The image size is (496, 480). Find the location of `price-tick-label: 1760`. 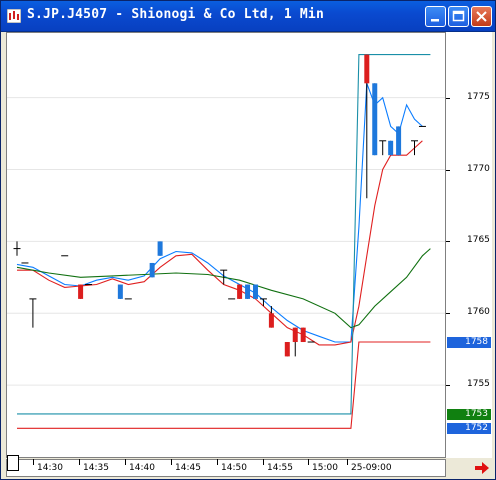

price-tick-label: 1760 is located at coordinates (478, 312).